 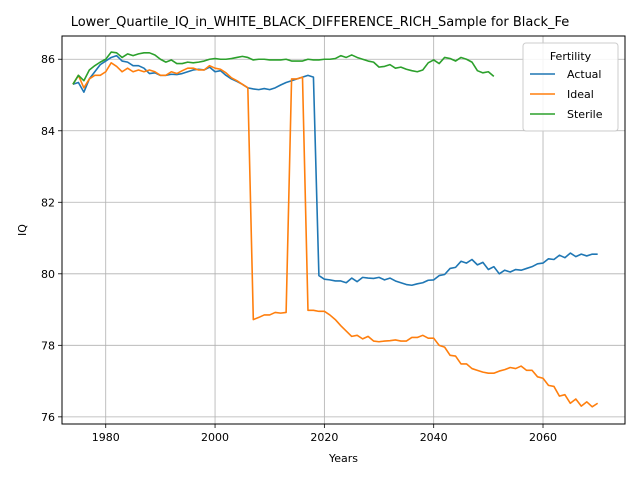 What do you see at coordinates (48, 202) in the screenshot?
I see `y-tick-label: 82` at bounding box center [48, 202].